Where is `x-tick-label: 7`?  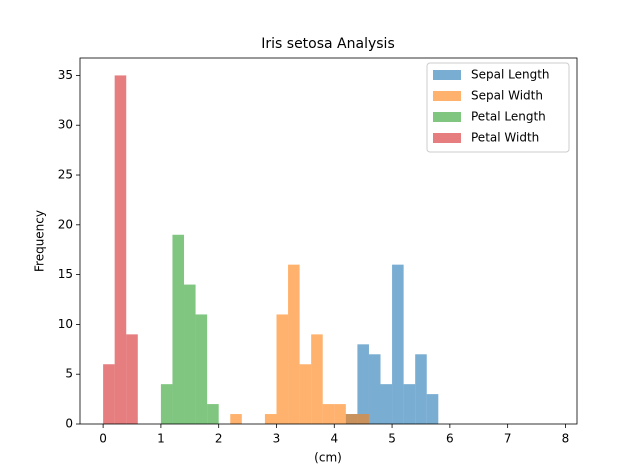 x-tick-label: 7 is located at coordinates (508, 439).